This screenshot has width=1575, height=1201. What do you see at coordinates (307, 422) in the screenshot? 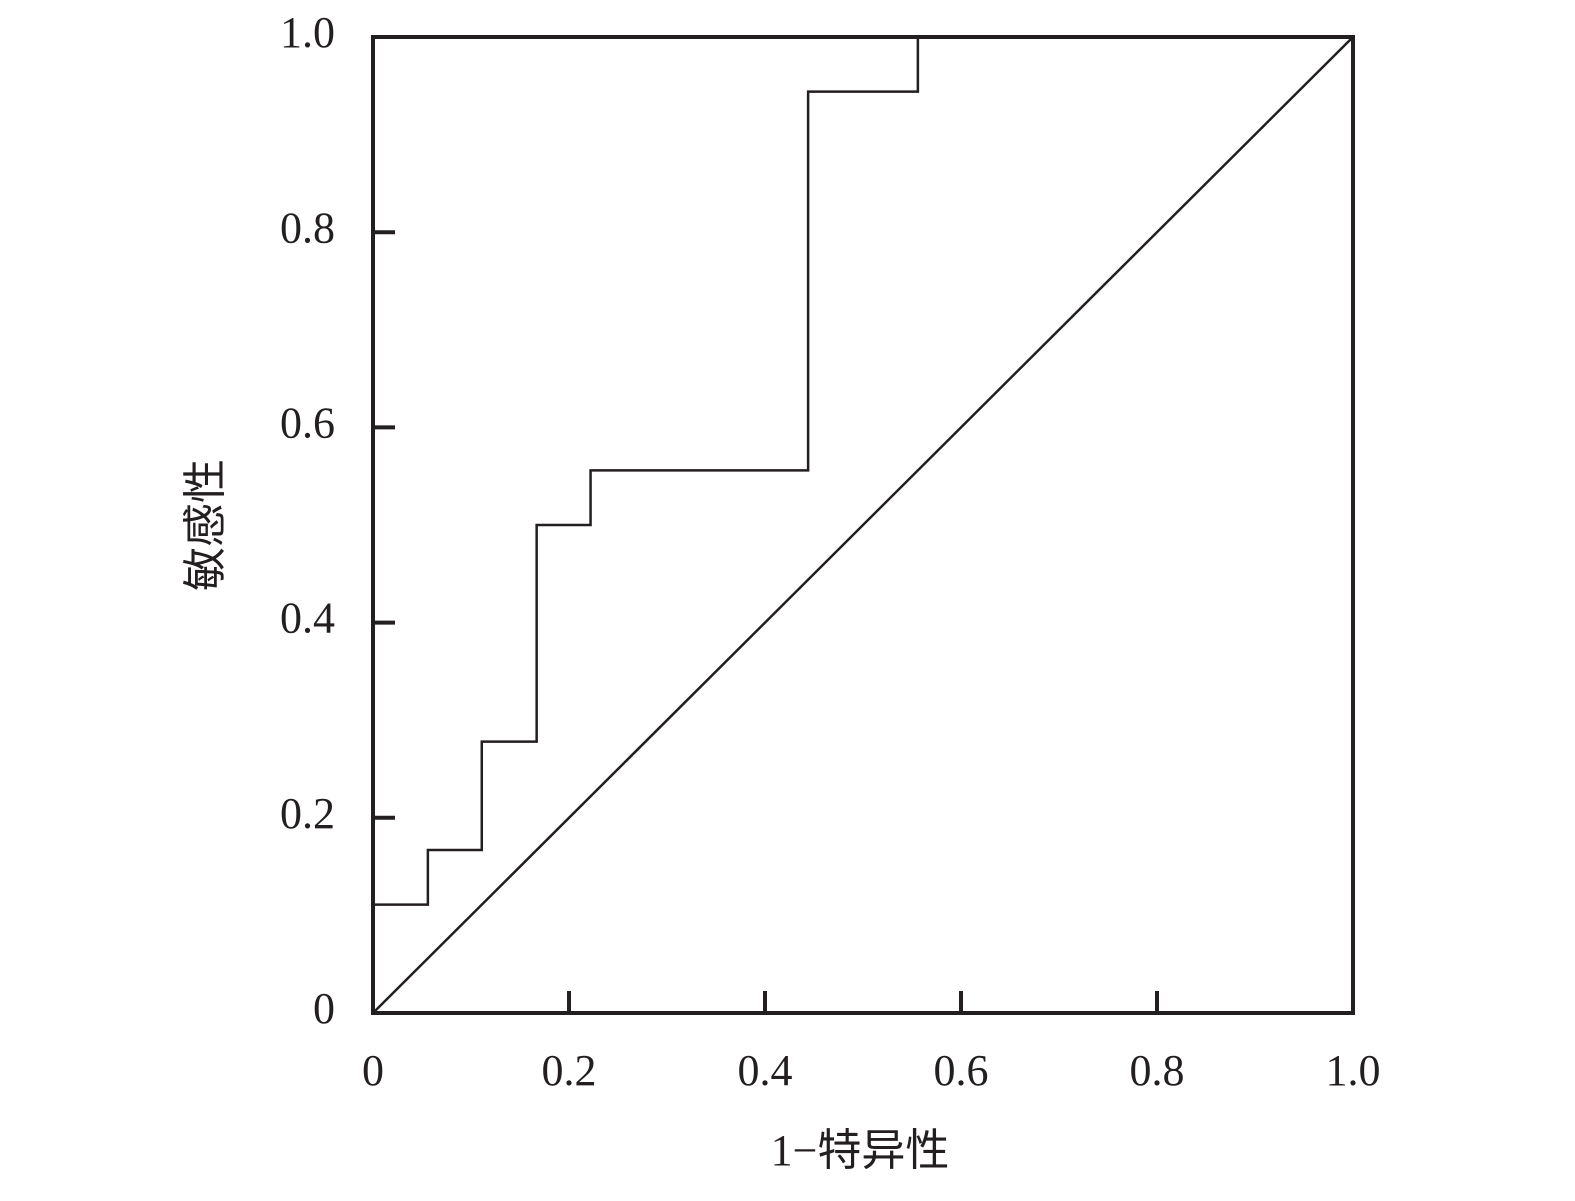
I see `y-tick-label: 0.6` at bounding box center [307, 422].